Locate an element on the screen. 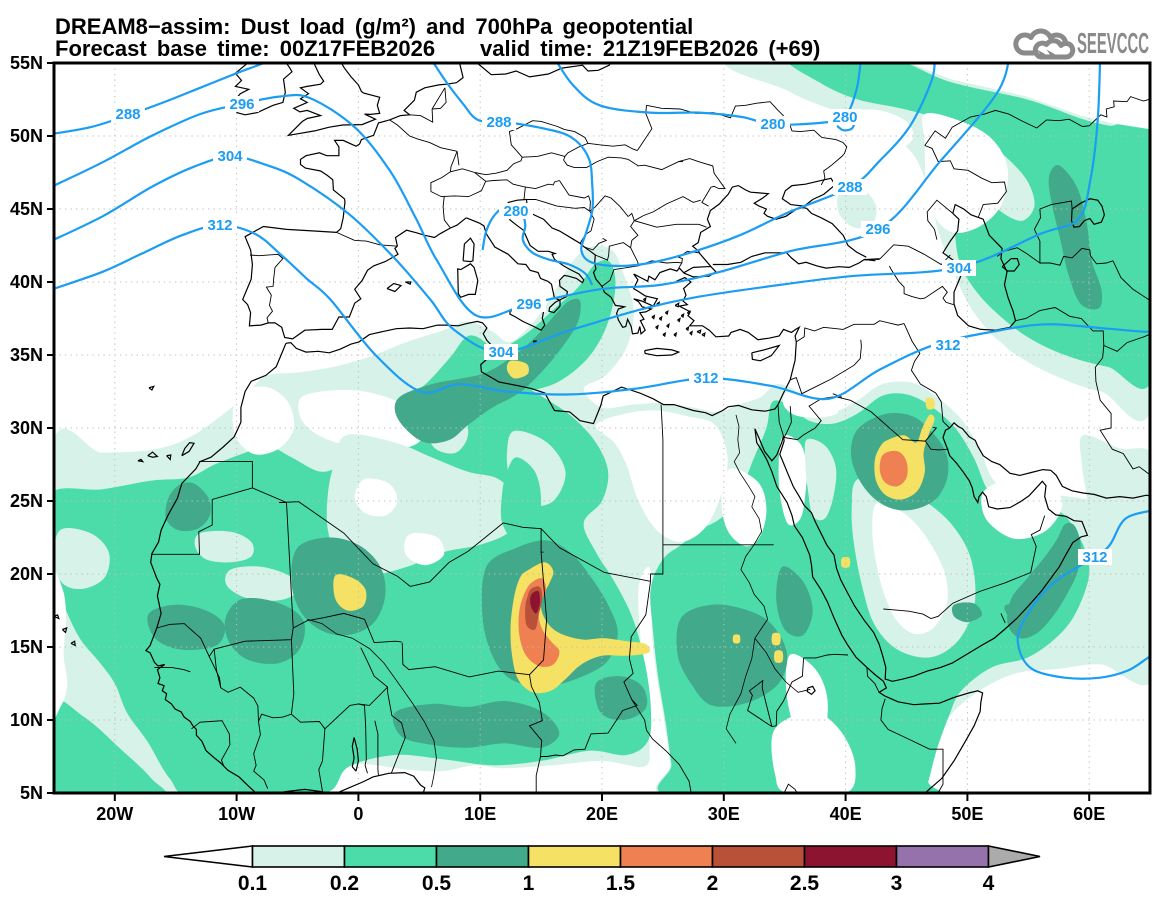  svg-text: 4 is located at coordinates (989, 883).